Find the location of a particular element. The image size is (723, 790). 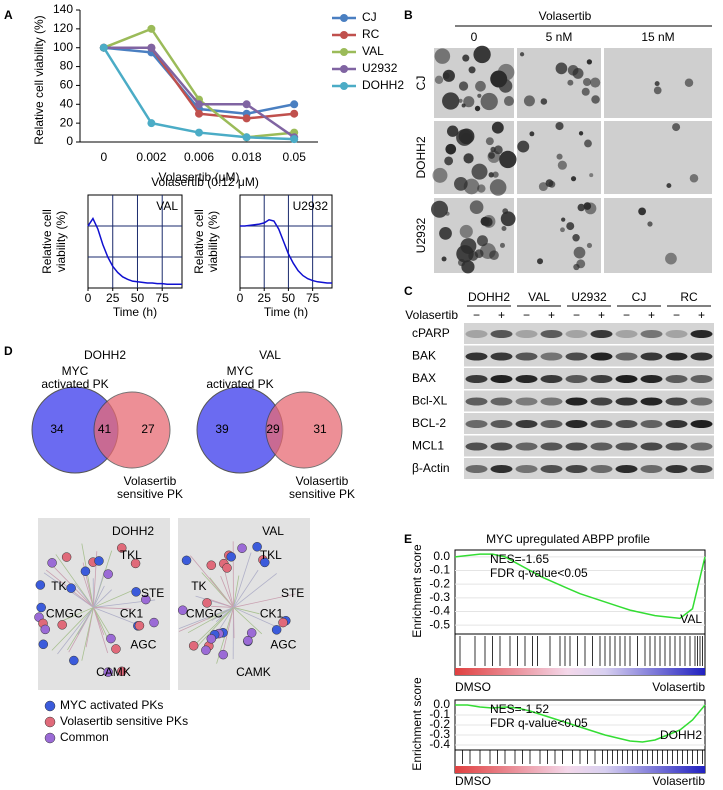

venn-label: activated PK is located at coordinates (239, 384).